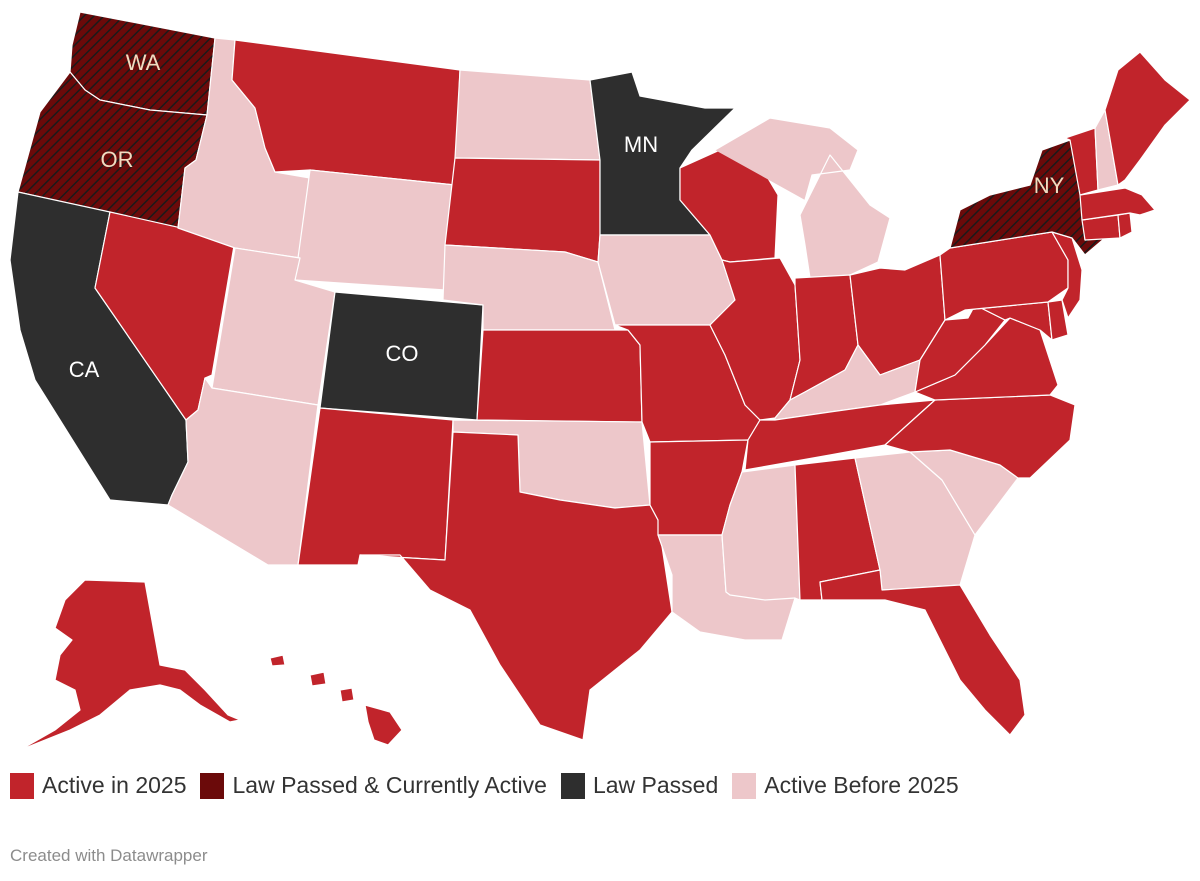 The width and height of the screenshot is (1200, 881). Describe the element at coordinates (744, 785) in the screenshot. I see `legend-swatch-active-before` at that location.